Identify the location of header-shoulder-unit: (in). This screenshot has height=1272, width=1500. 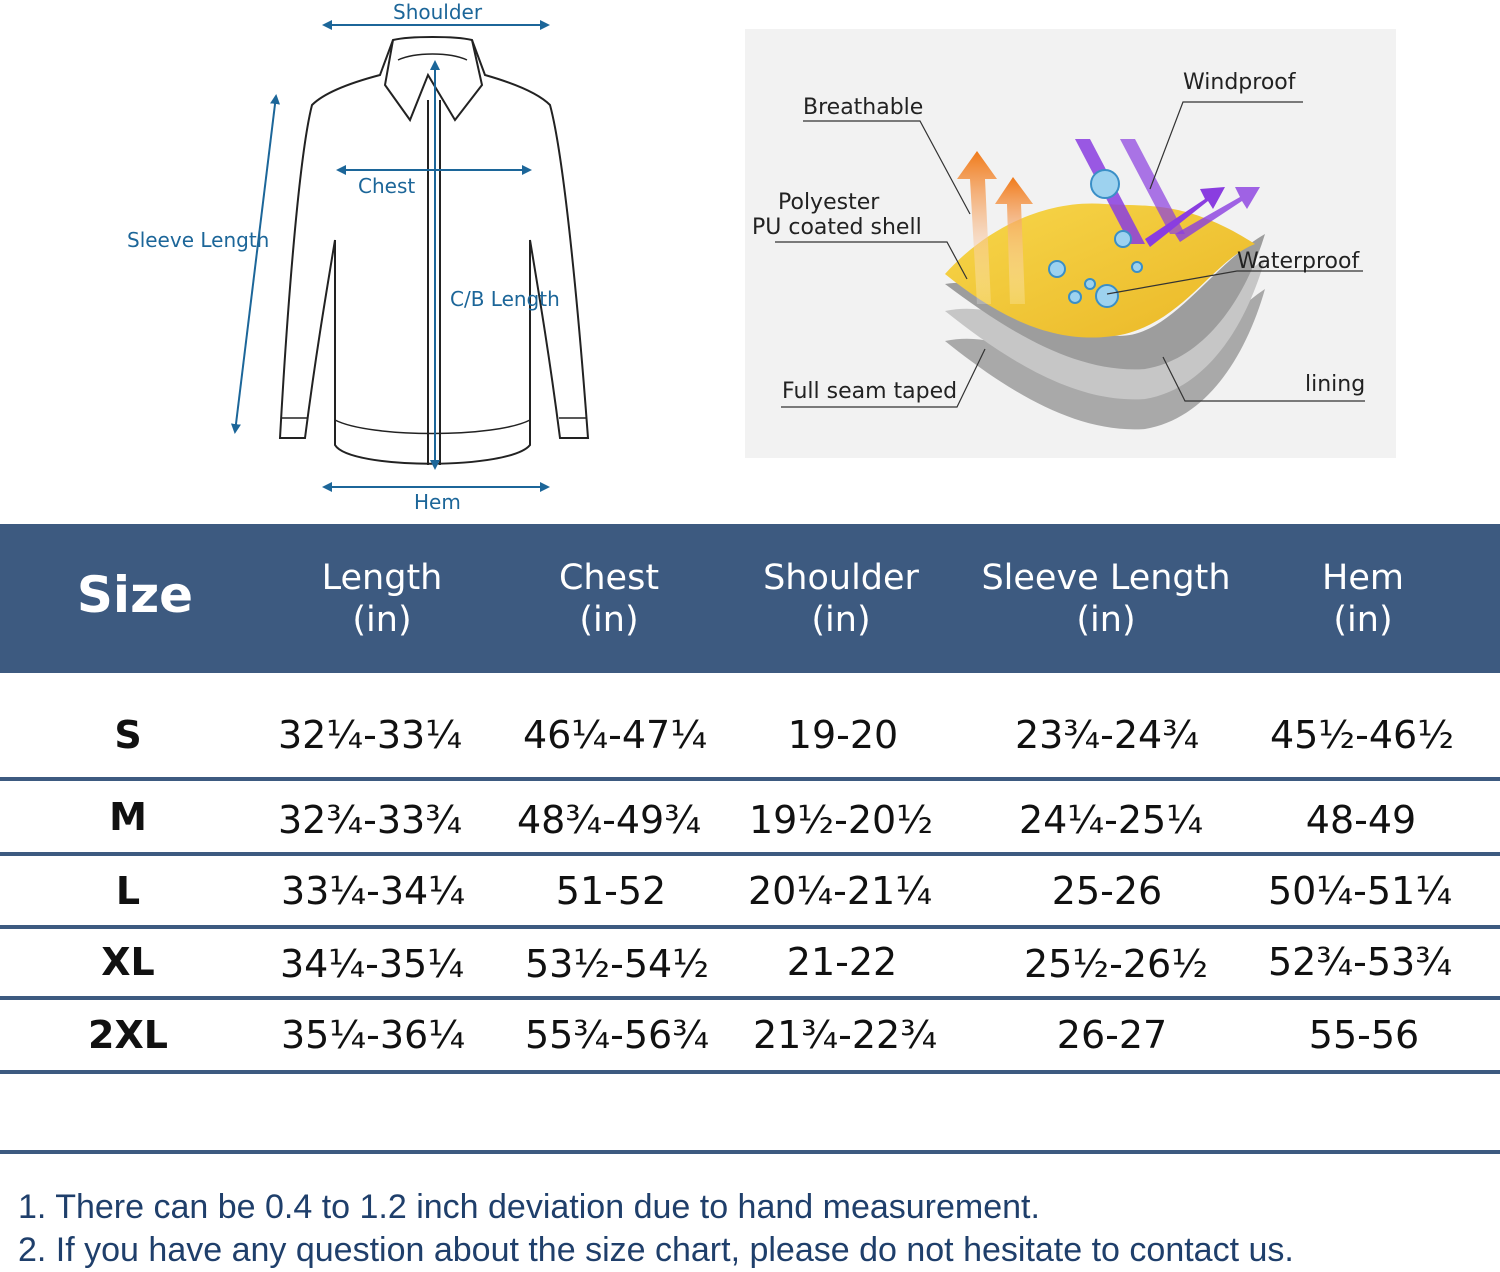
(841, 620).